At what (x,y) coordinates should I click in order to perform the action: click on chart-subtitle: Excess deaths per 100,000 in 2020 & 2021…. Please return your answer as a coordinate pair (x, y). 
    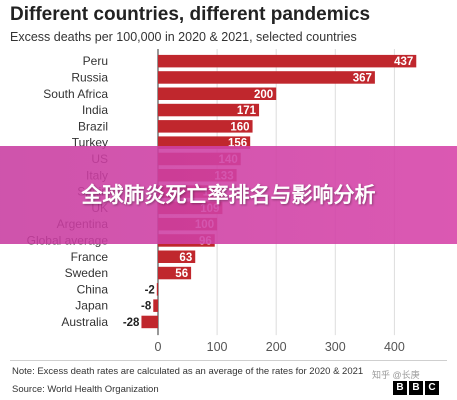
    Looking at the image, I should click on (183, 37).